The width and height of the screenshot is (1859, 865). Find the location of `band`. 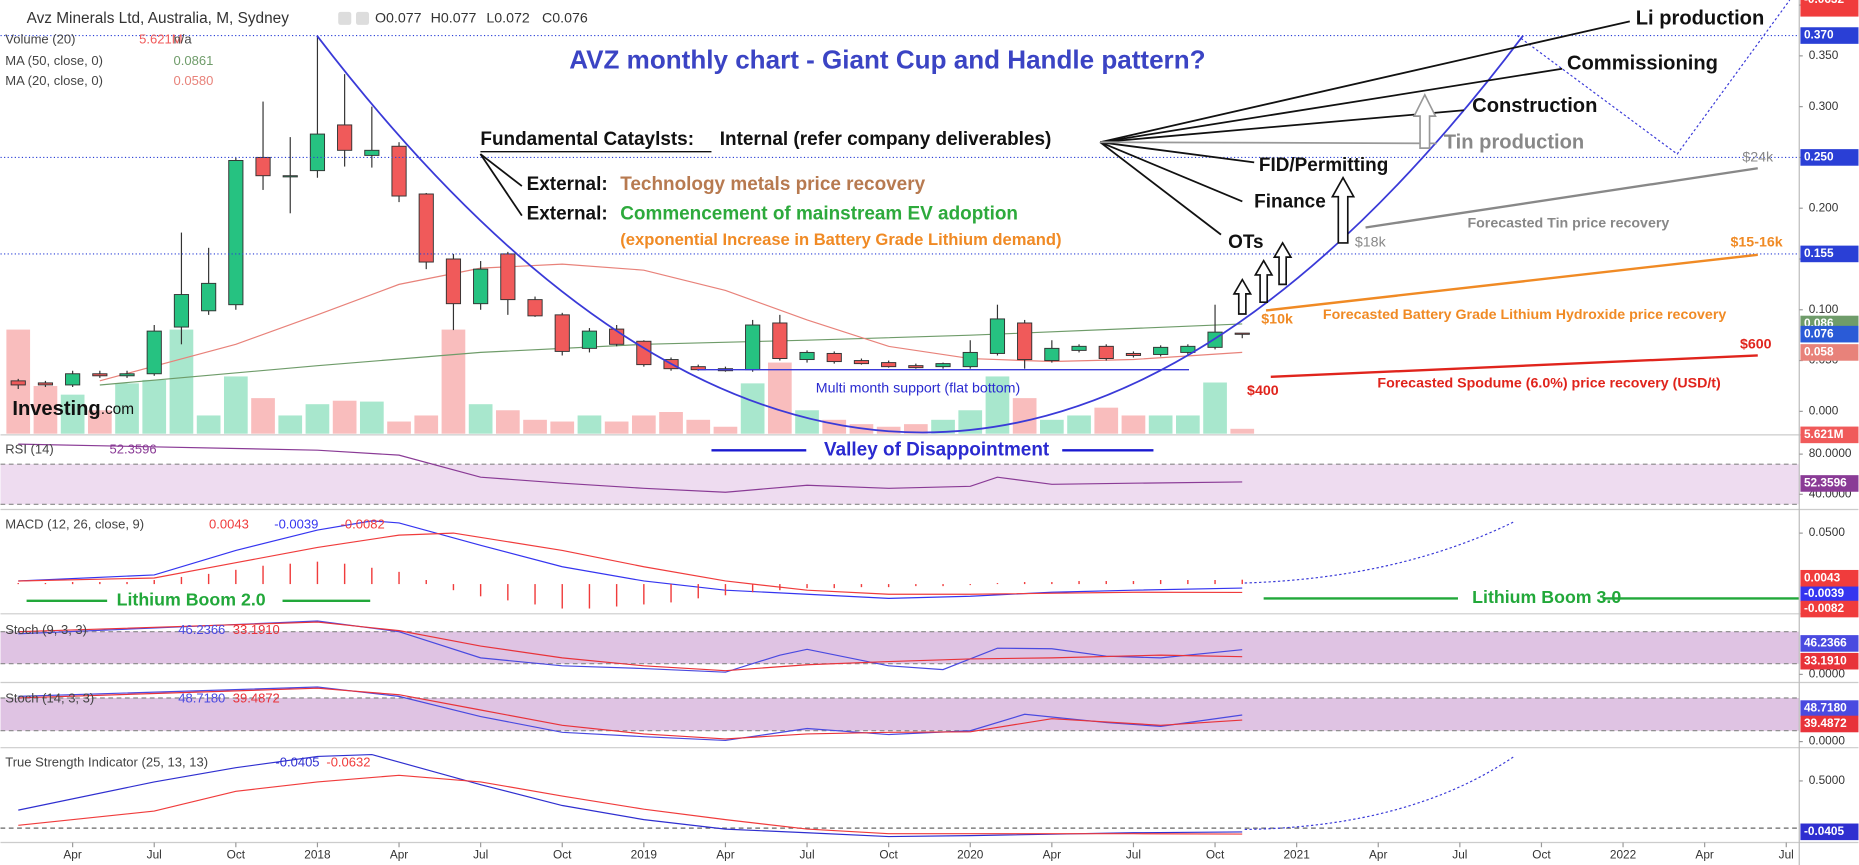

band is located at coordinates (900, 484).